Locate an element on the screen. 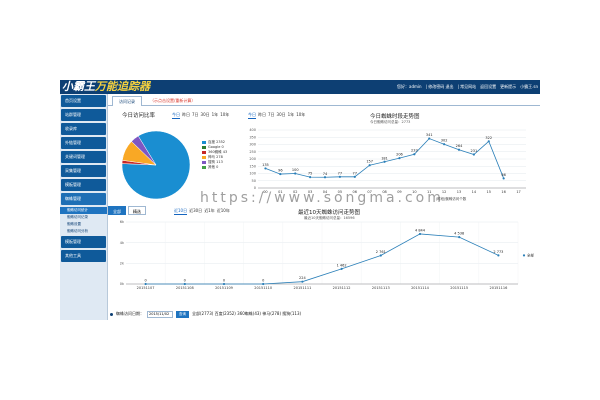  sidebar-item-links: 外链管理 is located at coordinates (83, 143).